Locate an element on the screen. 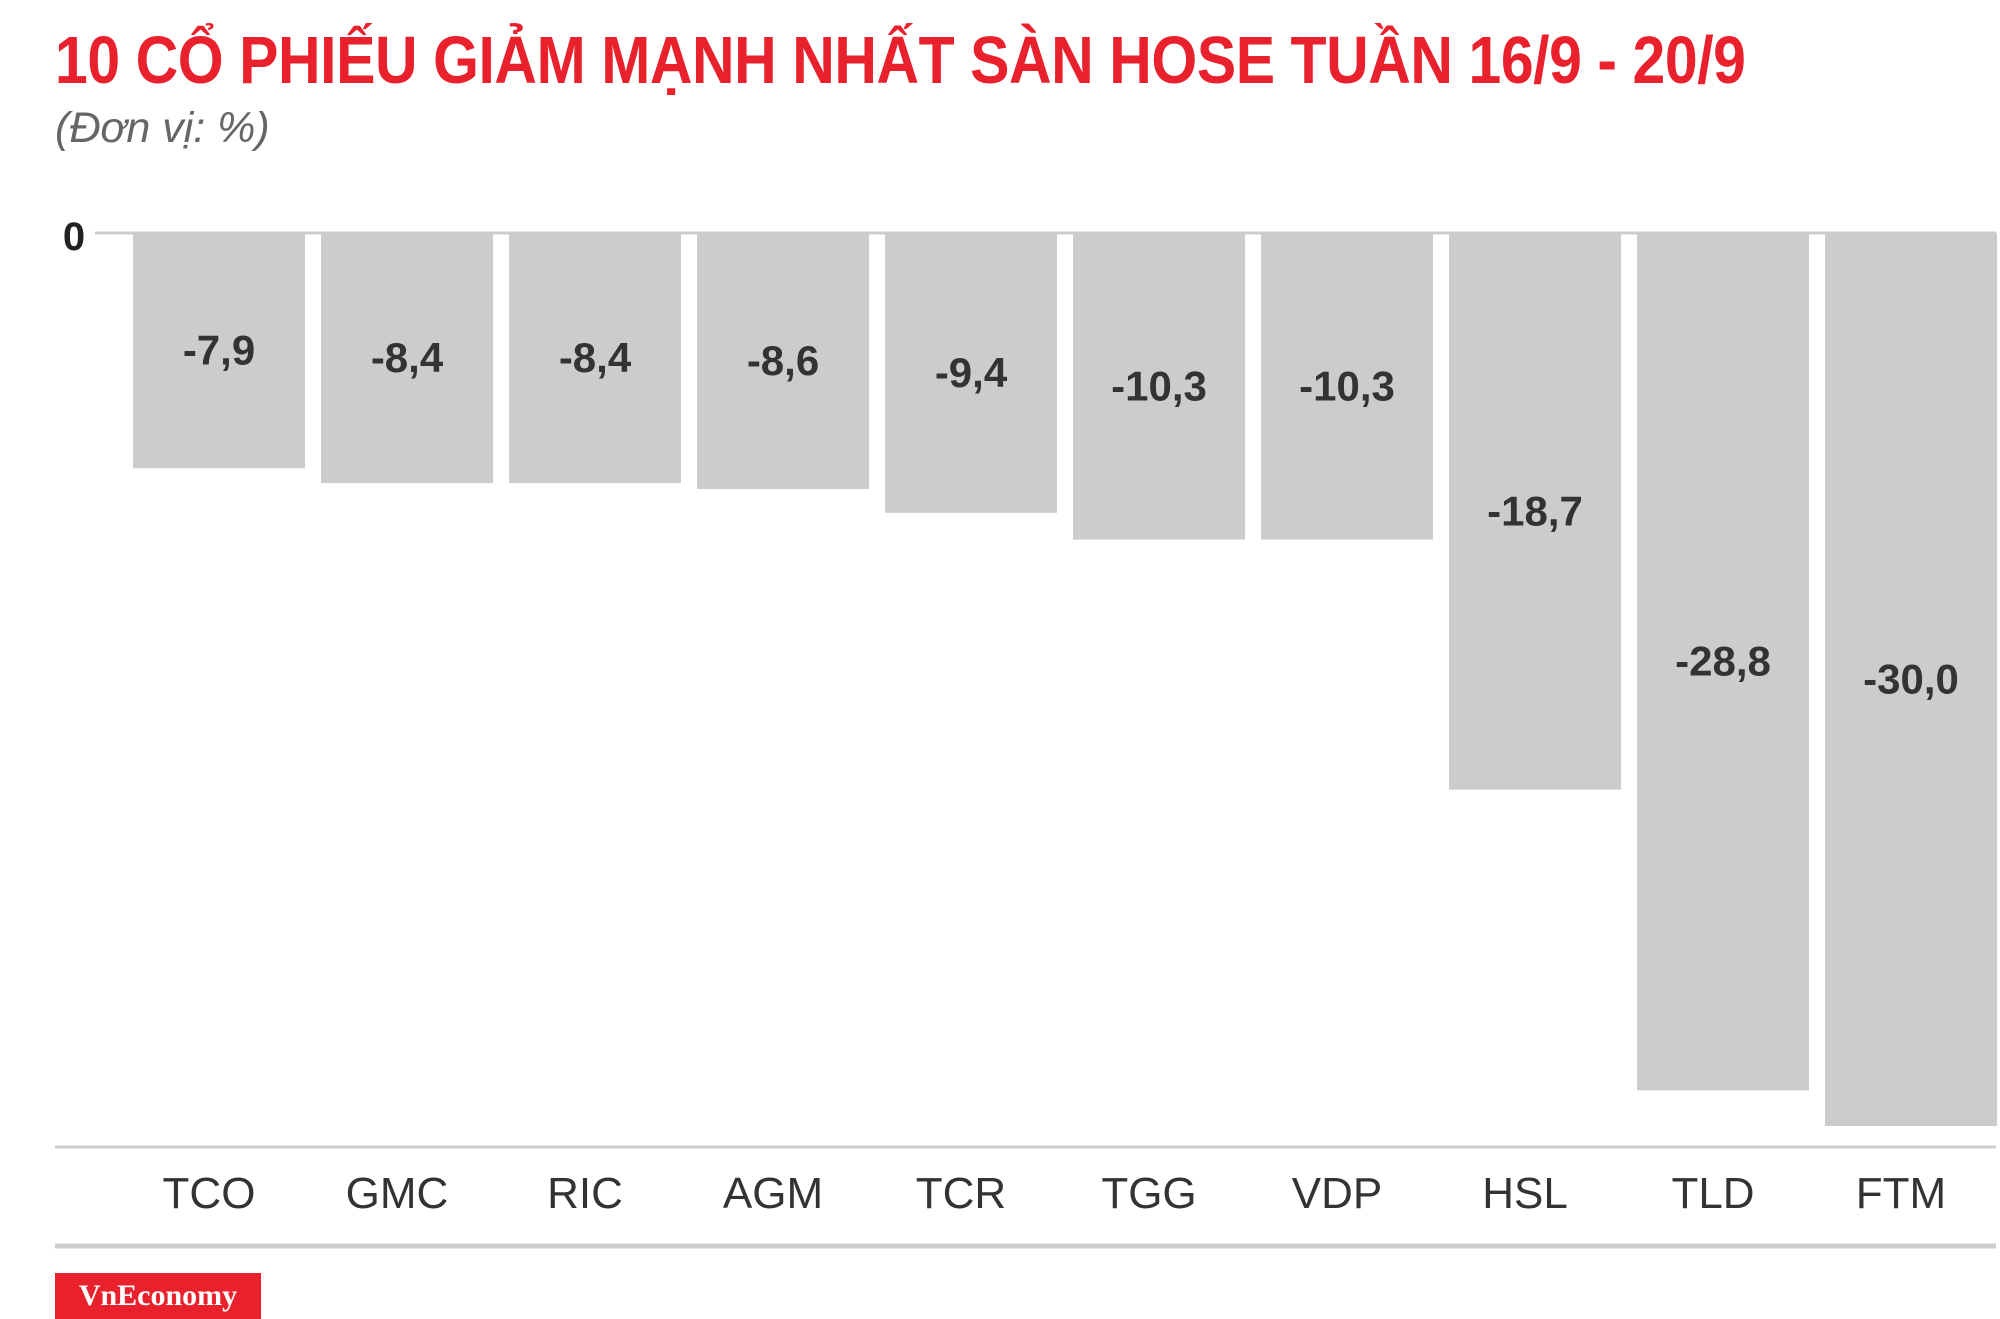 Image resolution: width=2000 pixels, height=1319 pixels. value-label-agm: -8,6 is located at coordinates (783, 360).